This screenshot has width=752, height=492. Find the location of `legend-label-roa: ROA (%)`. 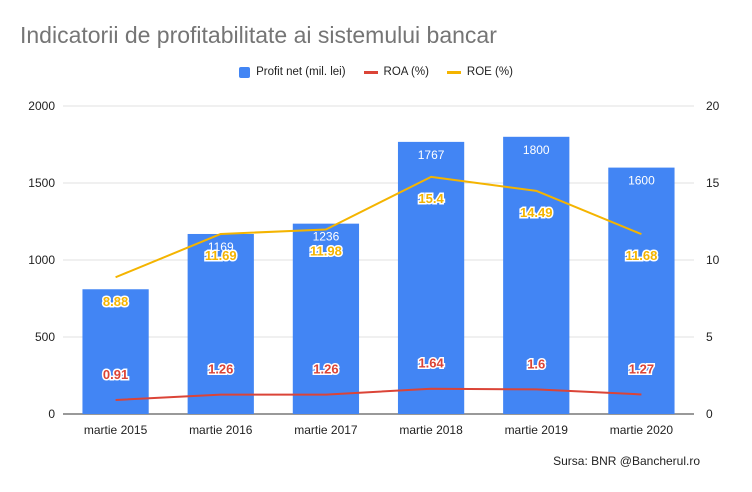

legend-label-roa: ROA (%) is located at coordinates (406, 72).